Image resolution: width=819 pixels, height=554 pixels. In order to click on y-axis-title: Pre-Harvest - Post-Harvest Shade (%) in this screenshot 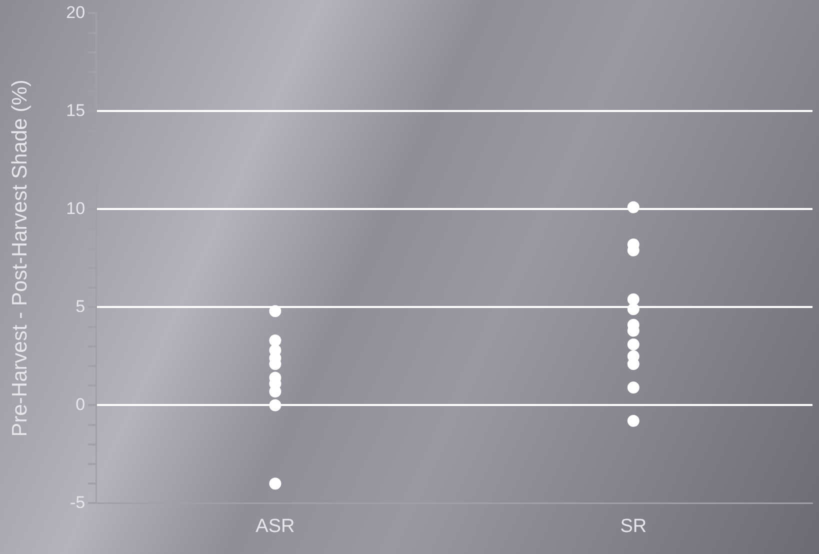, I will do `click(20, 258)`.